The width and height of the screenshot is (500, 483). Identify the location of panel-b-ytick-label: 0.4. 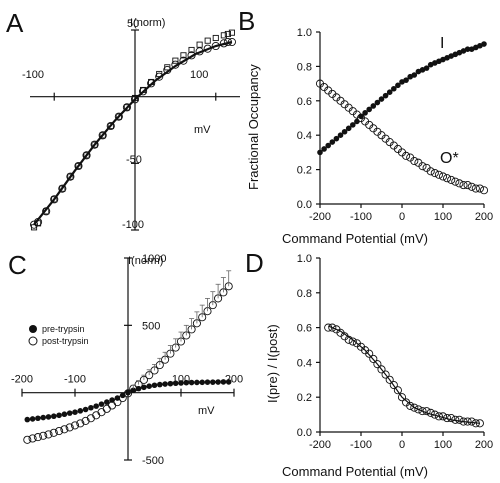
(304, 136).